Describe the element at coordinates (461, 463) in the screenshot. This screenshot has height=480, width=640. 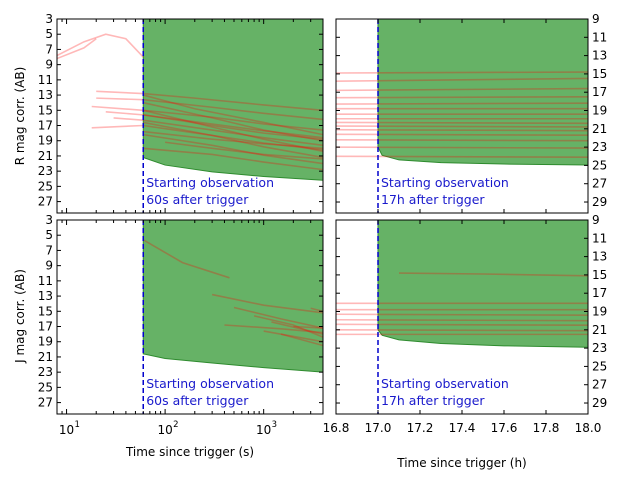
I see `x-axis-label-hours: Time since trigger (h)` at that location.